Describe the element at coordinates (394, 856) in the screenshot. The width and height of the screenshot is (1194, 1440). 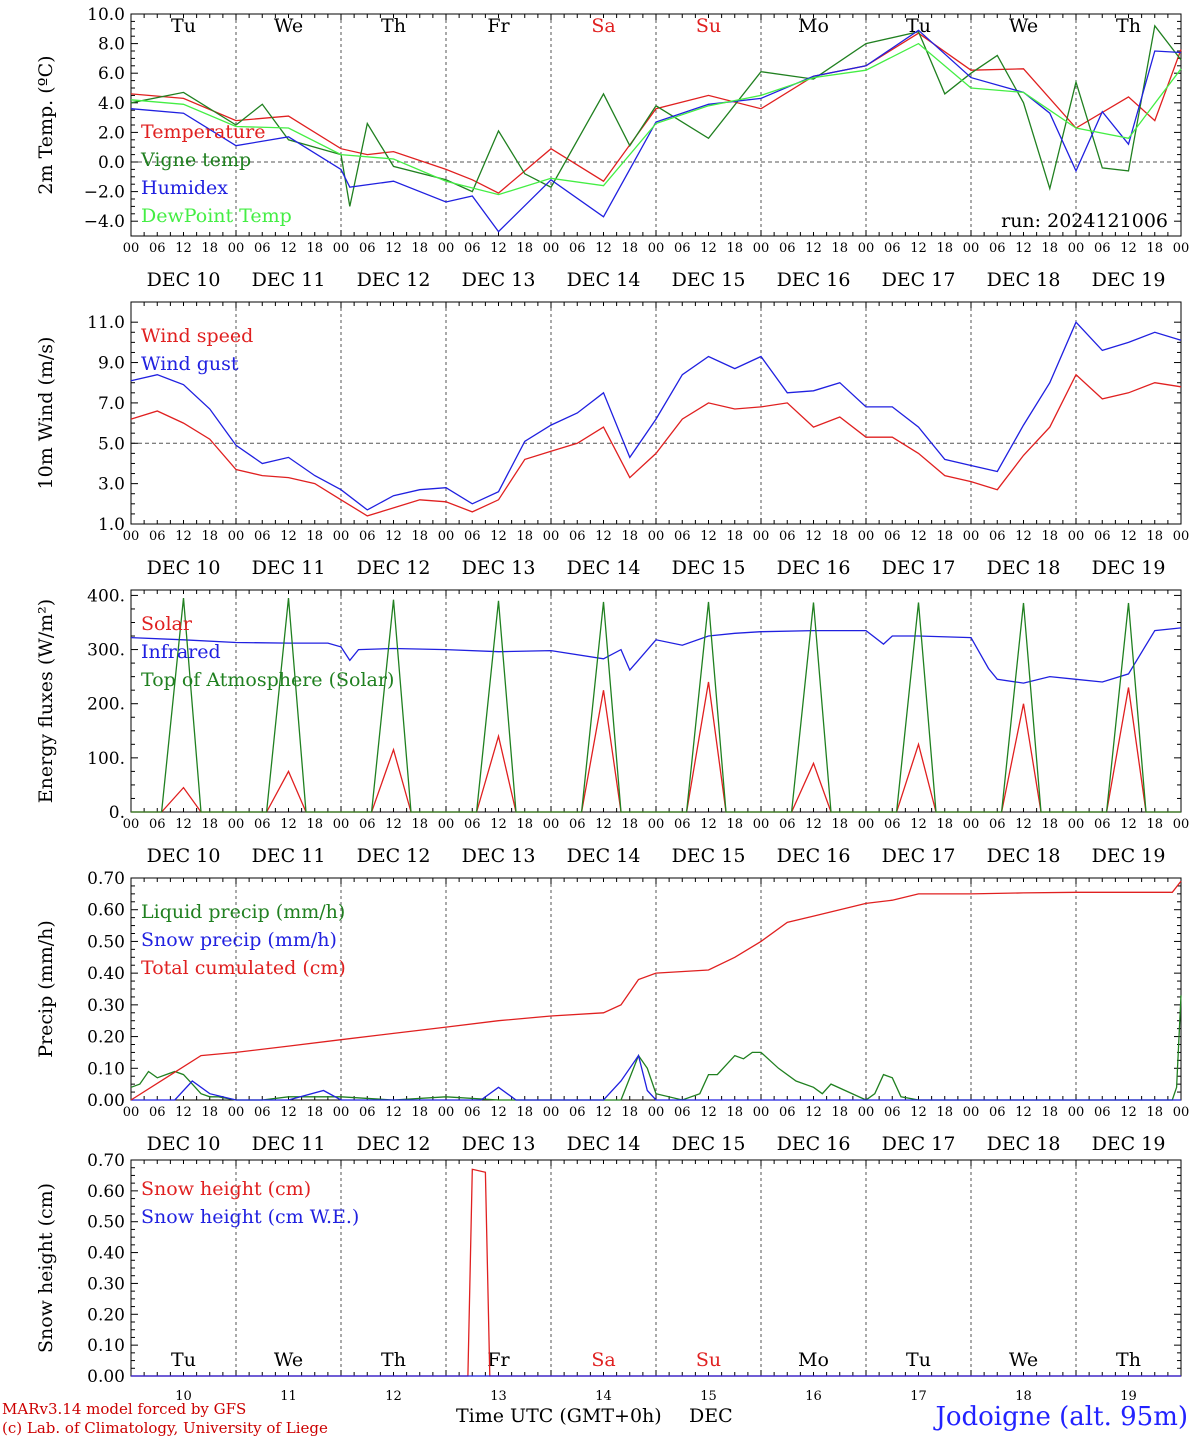
I see `x-date-label: DEC 12` at that location.